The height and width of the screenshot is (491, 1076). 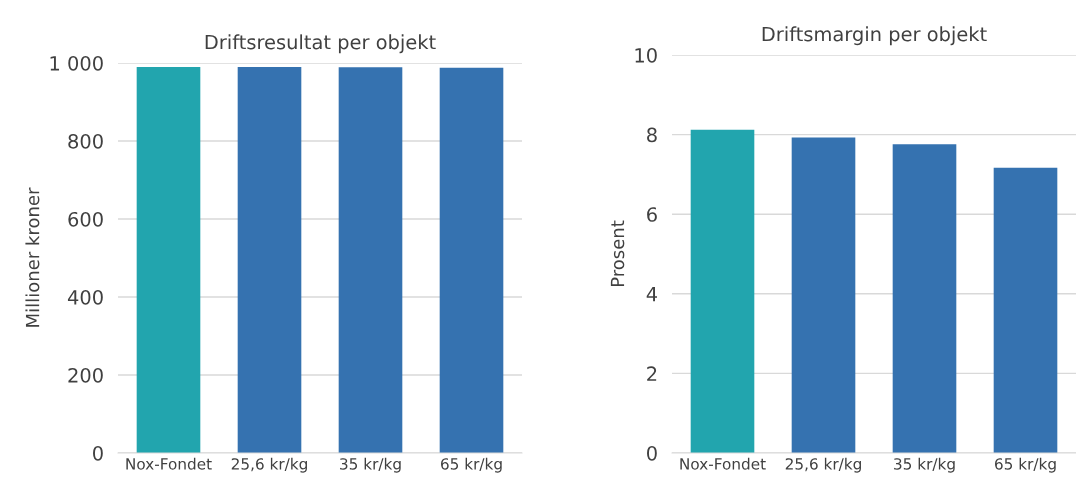 I want to click on y-tick-label: 200, so click(x=85, y=375).